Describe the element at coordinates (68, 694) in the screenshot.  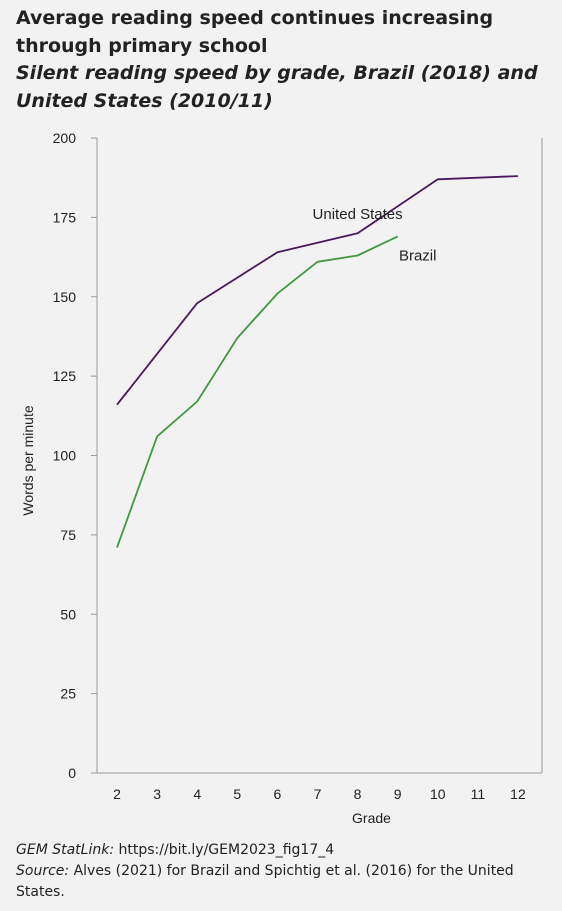
I see `y-tick-label: 25` at that location.